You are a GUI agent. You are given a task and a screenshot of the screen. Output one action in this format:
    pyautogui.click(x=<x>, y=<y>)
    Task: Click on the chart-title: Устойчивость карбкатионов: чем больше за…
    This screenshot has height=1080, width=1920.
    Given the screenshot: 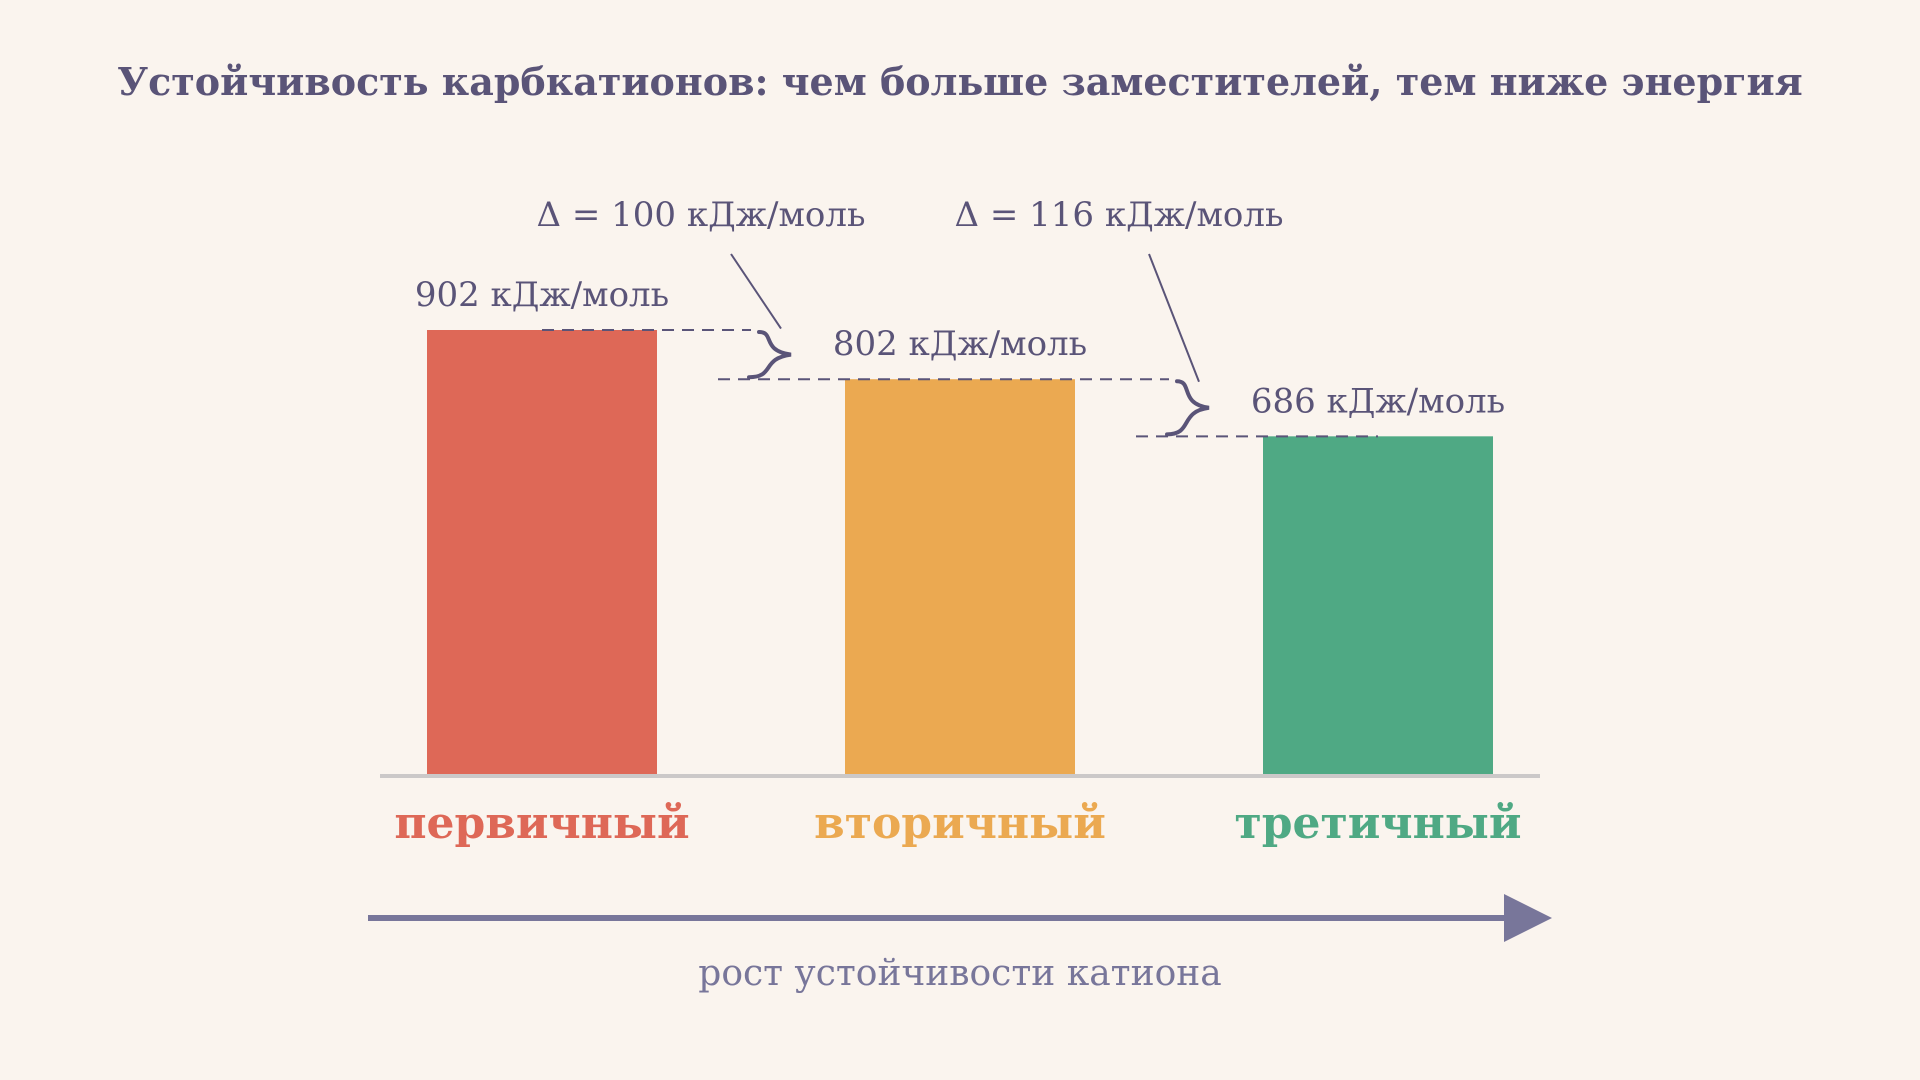 What is the action you would take?
    pyautogui.click(x=959, y=81)
    